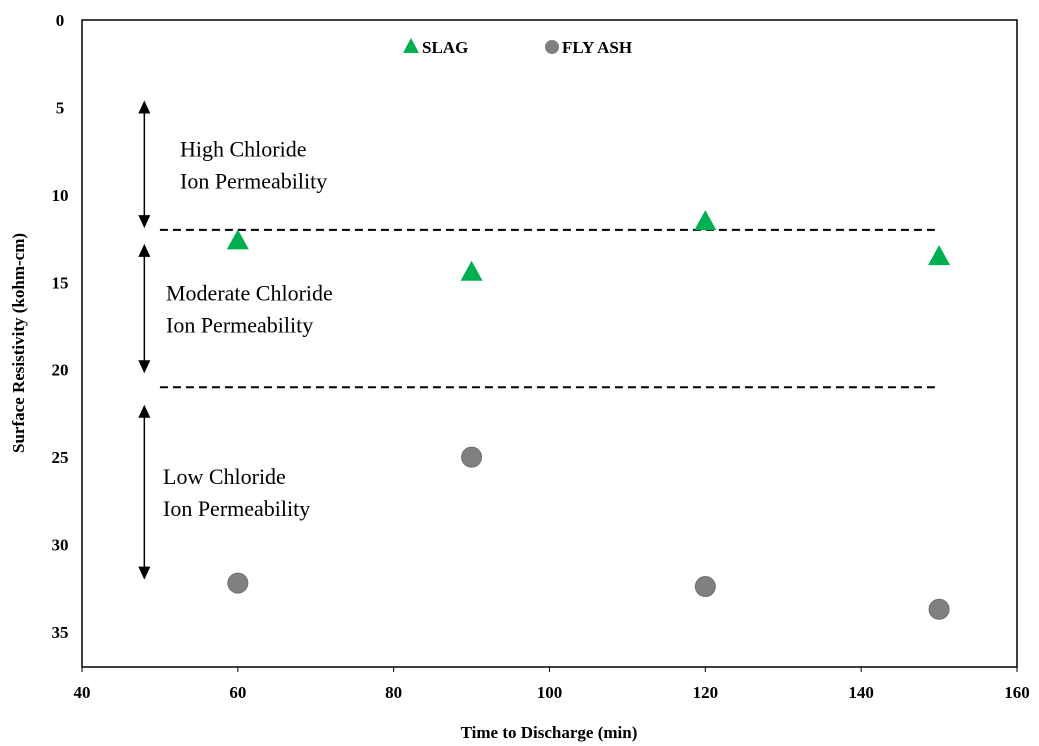 This screenshot has width=1039, height=746. I want to click on legend-slag-label: SLAG, so click(445, 47).